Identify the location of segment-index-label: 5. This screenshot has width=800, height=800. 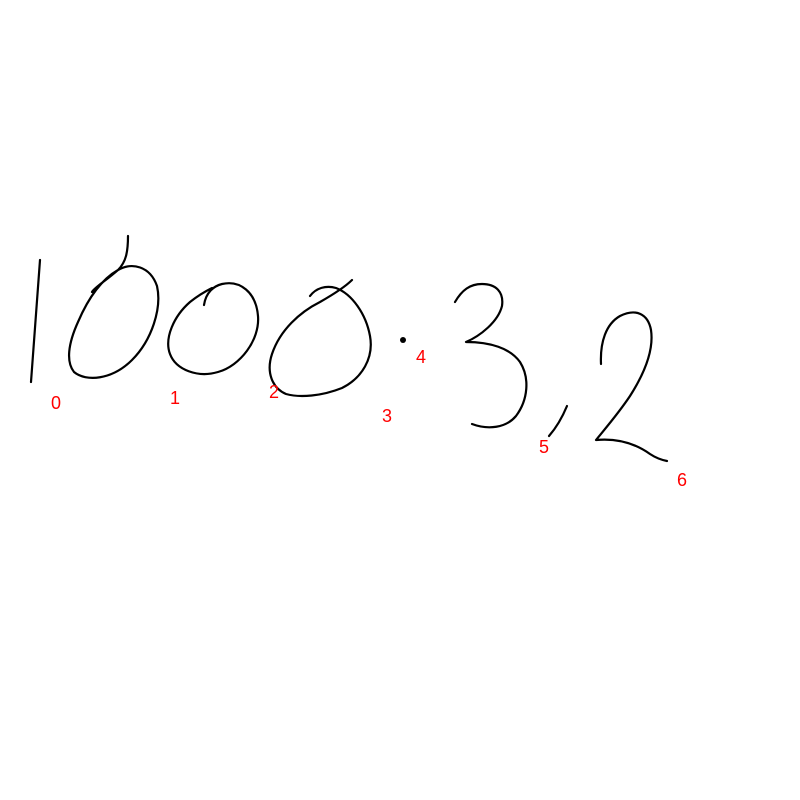
(544, 447).